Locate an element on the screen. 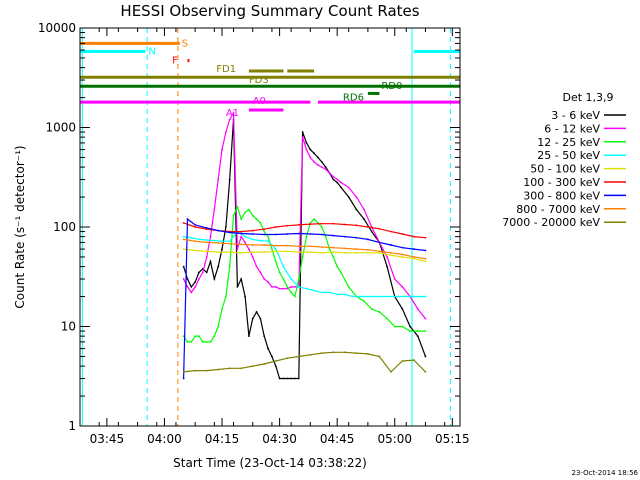 This screenshot has width=640, height=480. y-tick-label-0: 1 is located at coordinates (72, 426).